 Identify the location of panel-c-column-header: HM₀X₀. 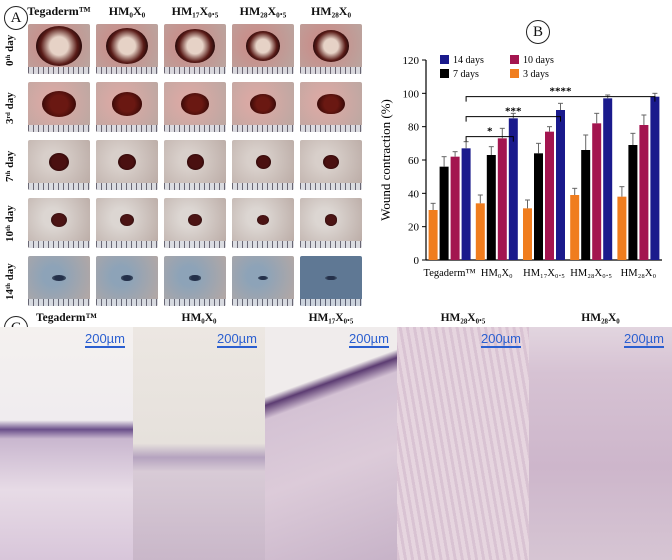
(199, 318).